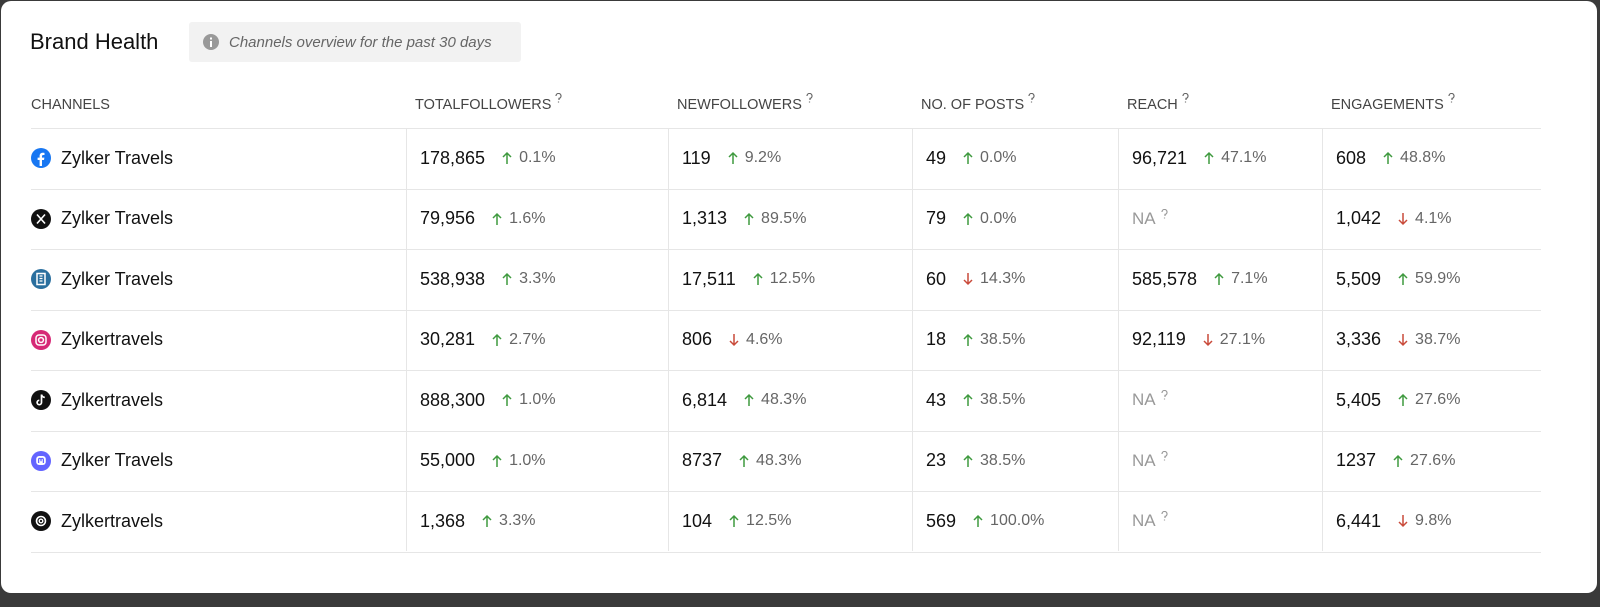  I want to click on metric-change: 1.0%, so click(527, 460).